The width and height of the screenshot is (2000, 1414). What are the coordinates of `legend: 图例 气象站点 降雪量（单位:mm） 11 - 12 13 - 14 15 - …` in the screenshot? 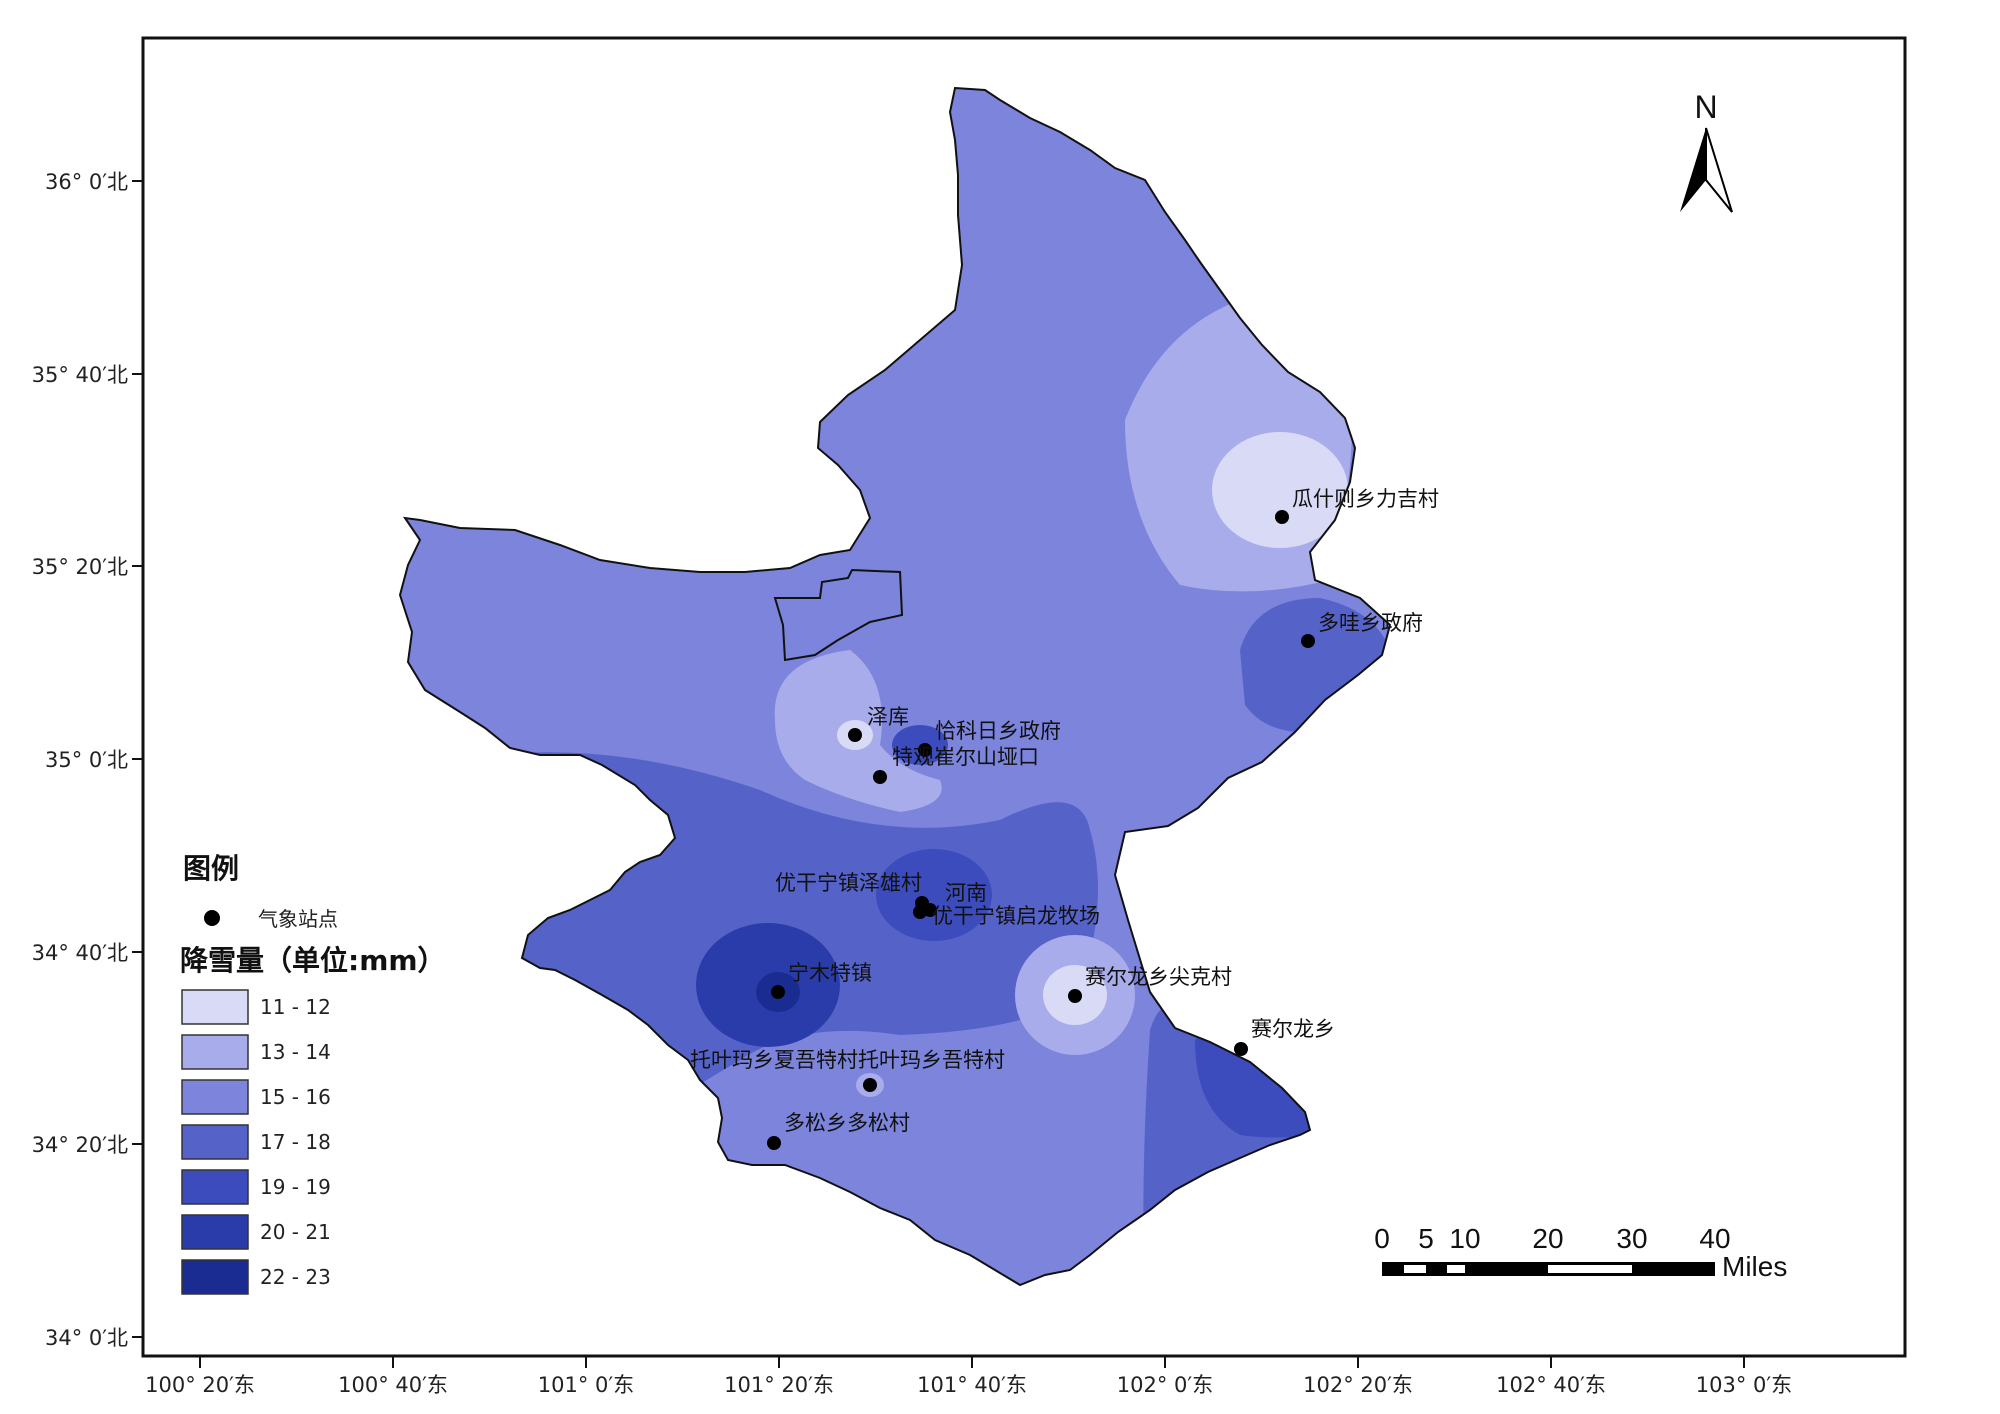 It's located at (313, 1073).